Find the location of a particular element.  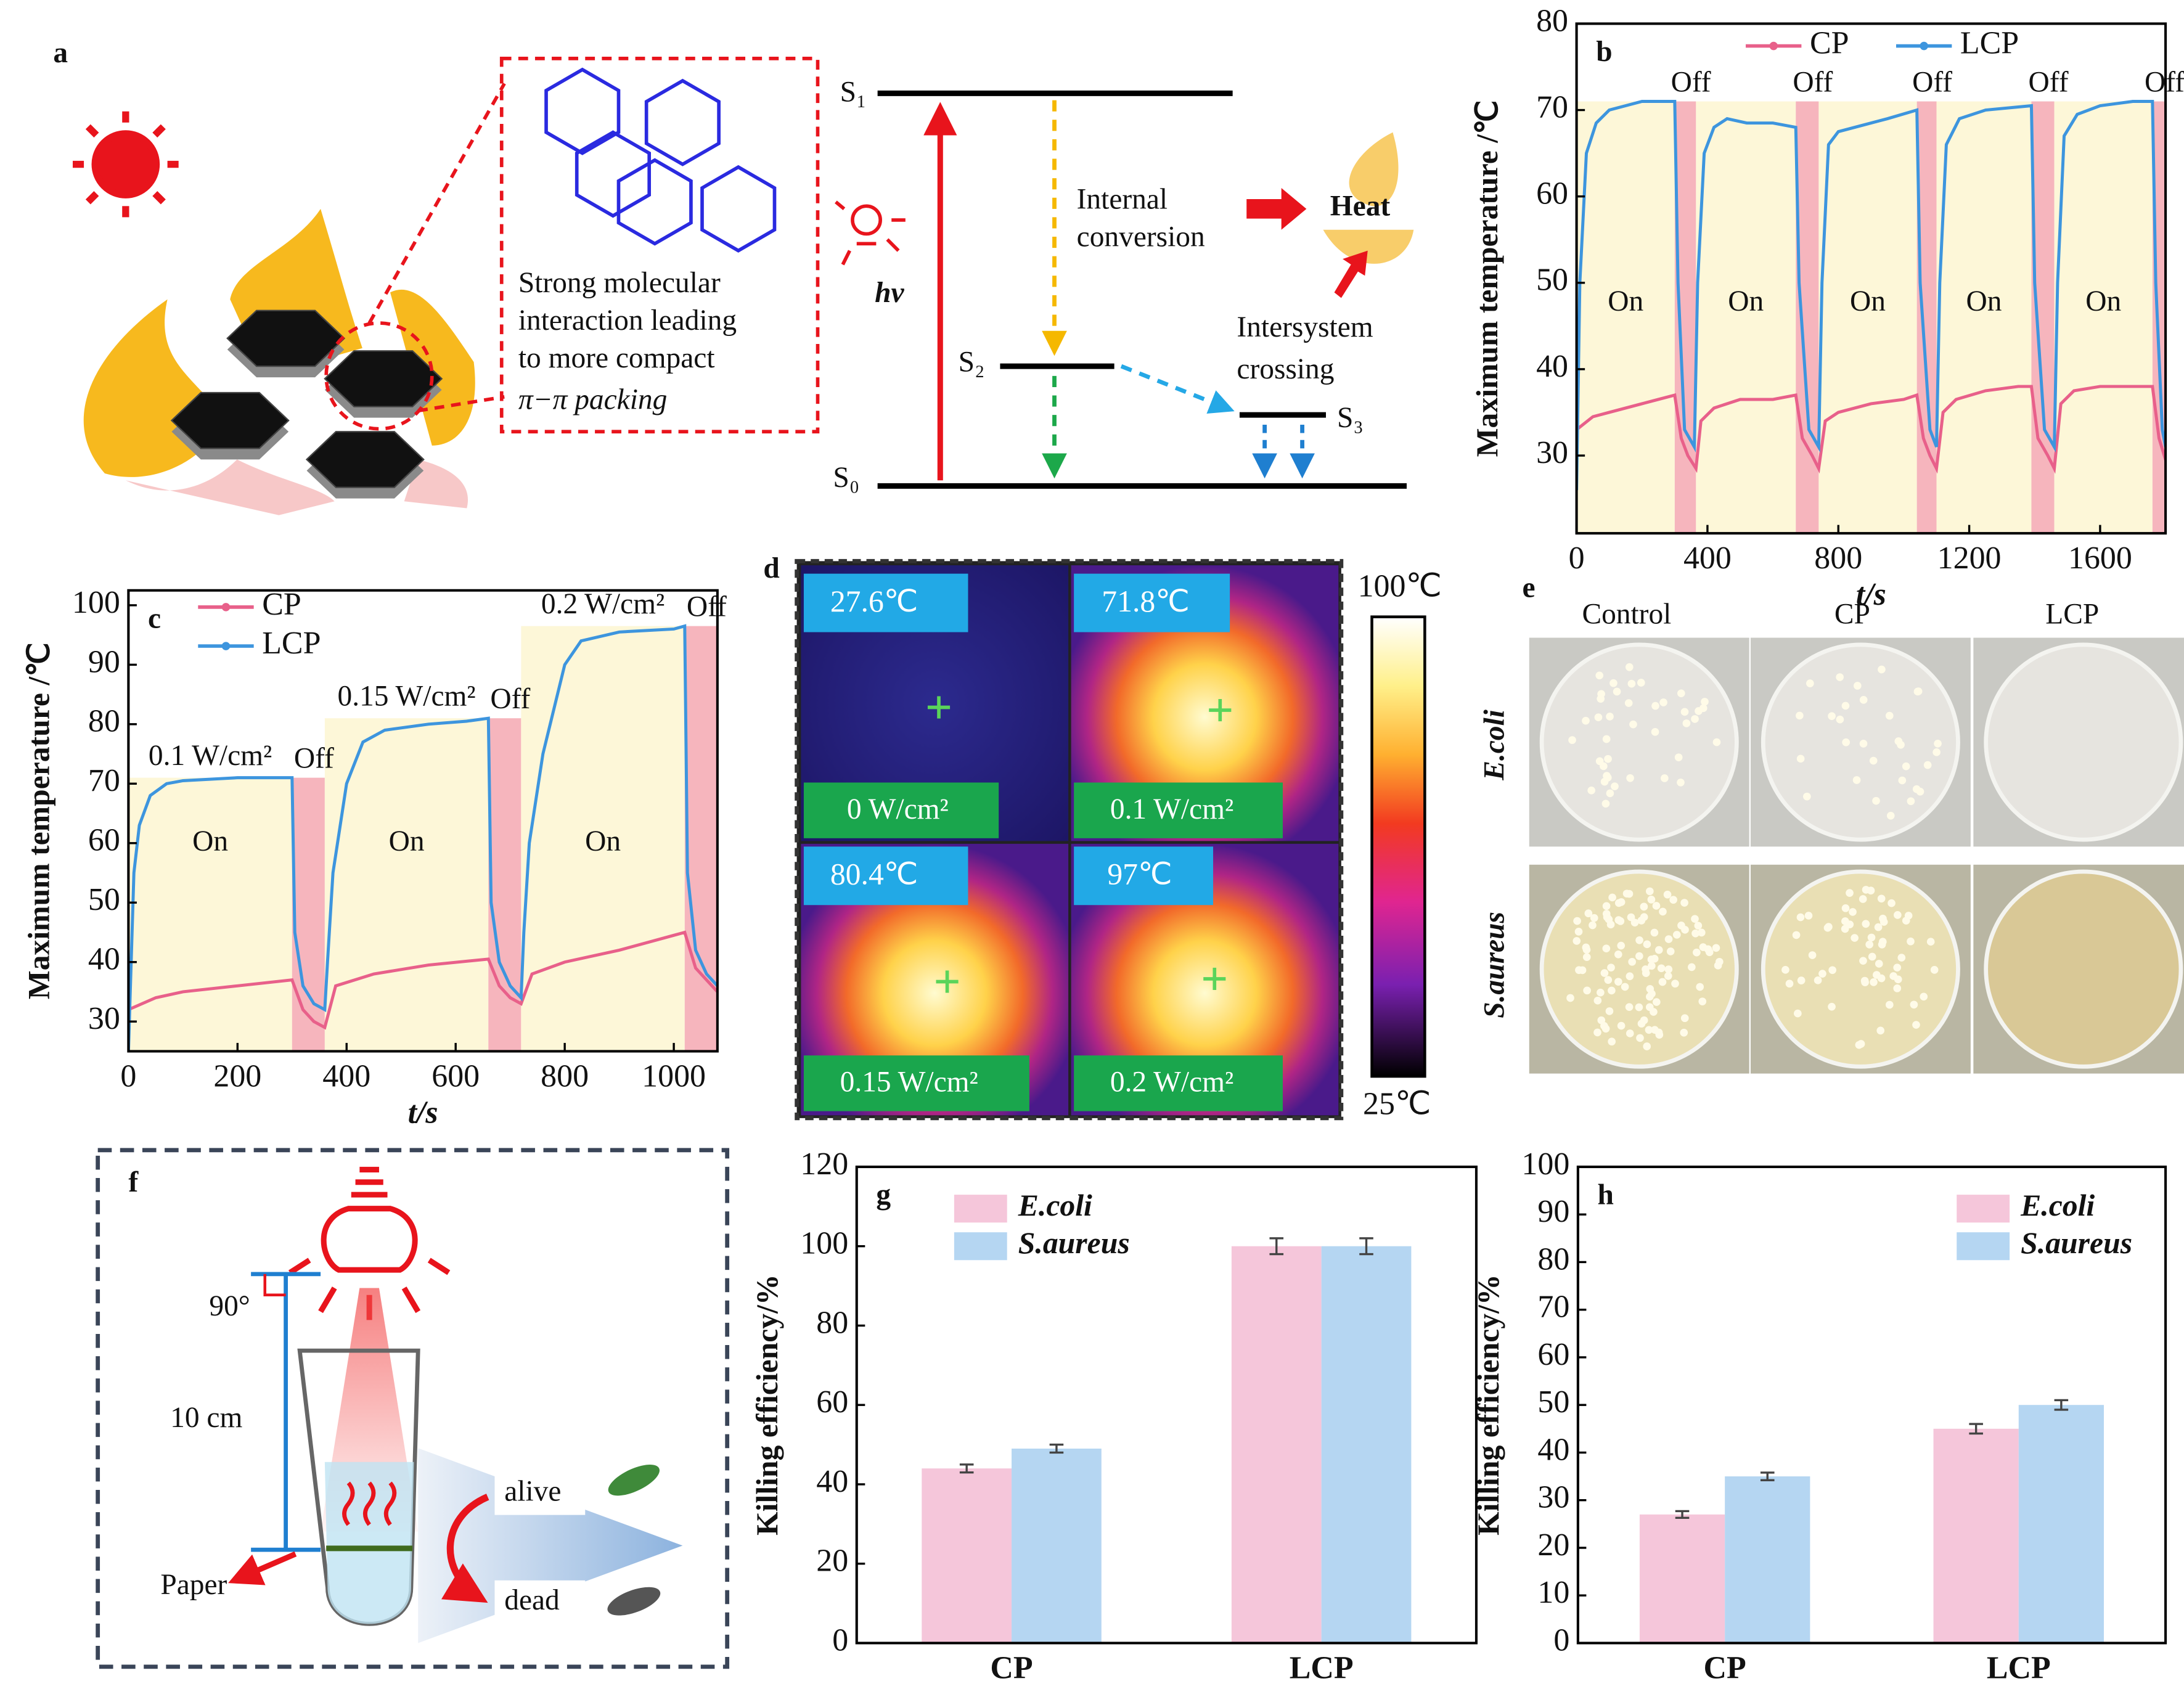

temp-label: 71.8℃ is located at coordinates (1146, 601).